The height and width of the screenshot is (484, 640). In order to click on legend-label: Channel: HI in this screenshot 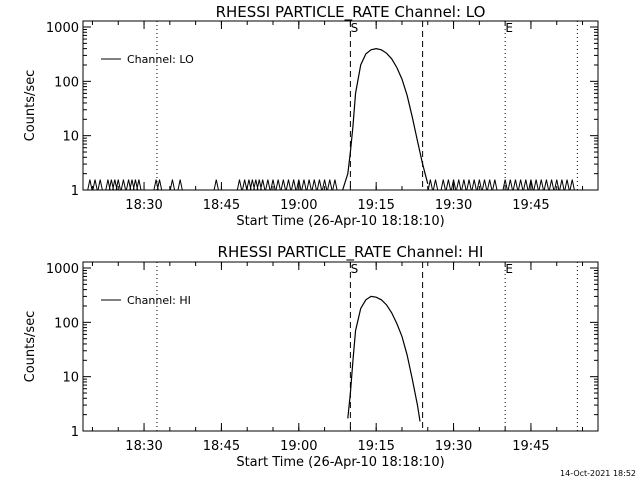, I will do `click(159, 300)`.